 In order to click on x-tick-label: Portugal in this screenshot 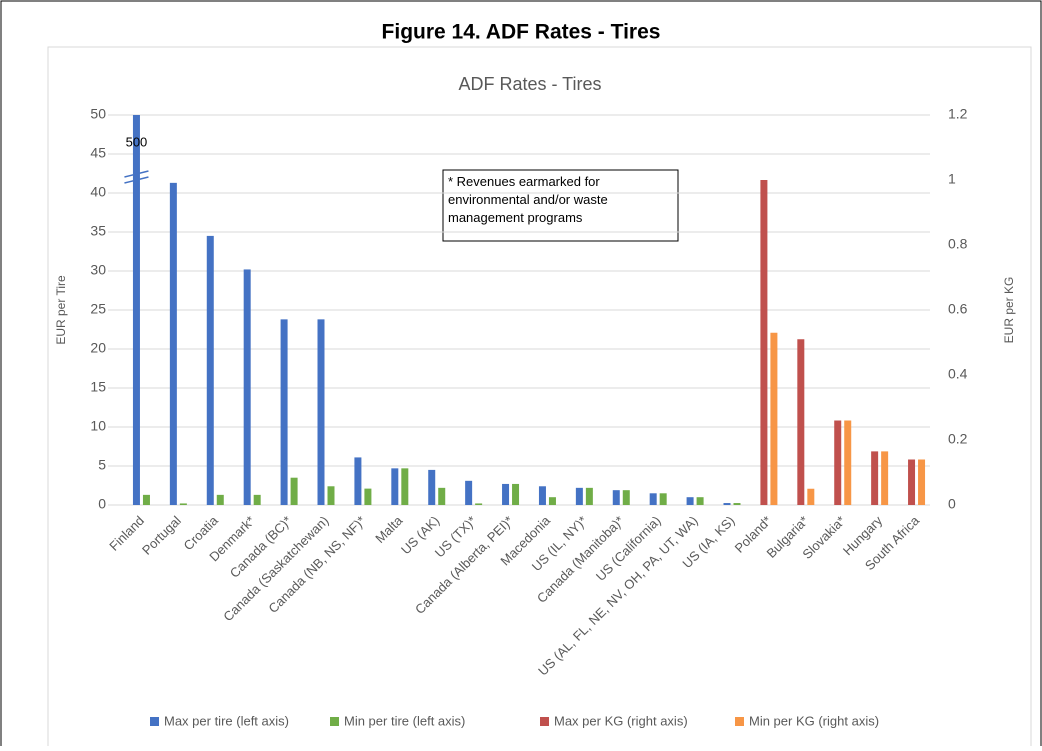, I will do `click(161, 535)`.